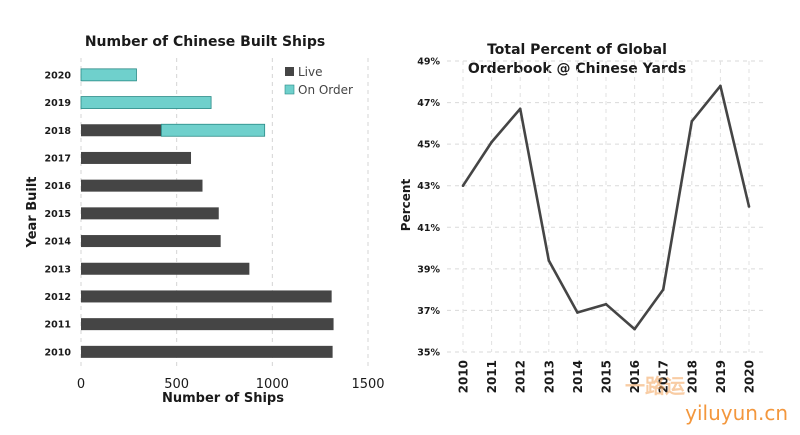  I want to click on legend-label-live: Live, so click(310, 72).